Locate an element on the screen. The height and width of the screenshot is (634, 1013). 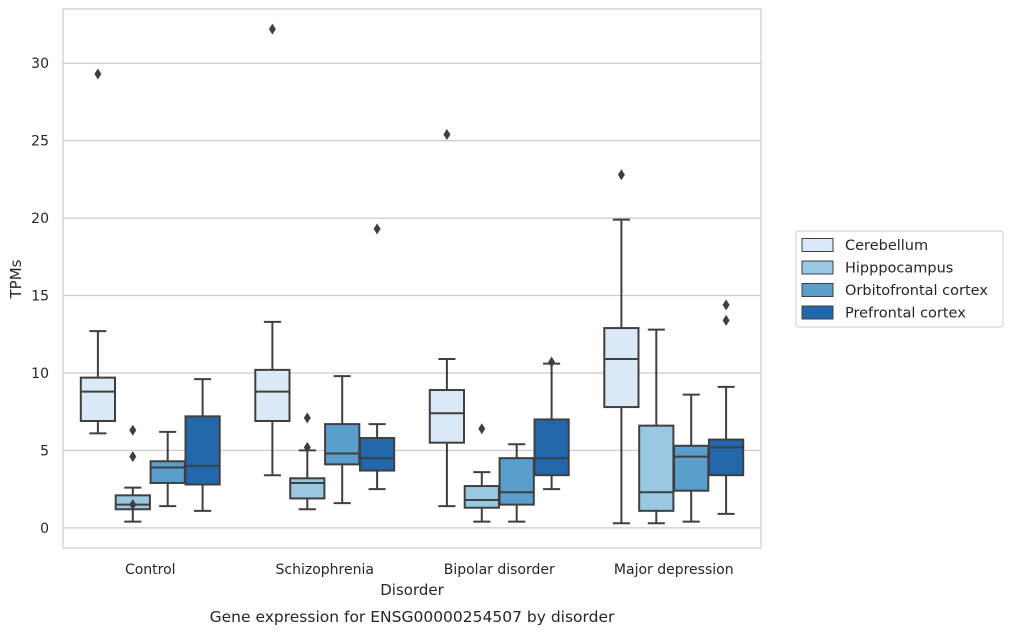
y-tick-label: 10 is located at coordinates (40, 374).